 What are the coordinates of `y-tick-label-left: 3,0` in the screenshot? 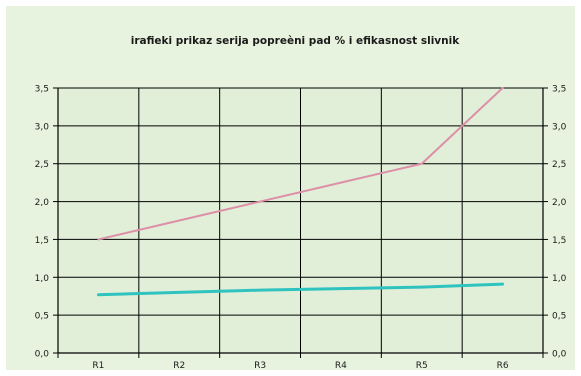 It's located at (42, 127).